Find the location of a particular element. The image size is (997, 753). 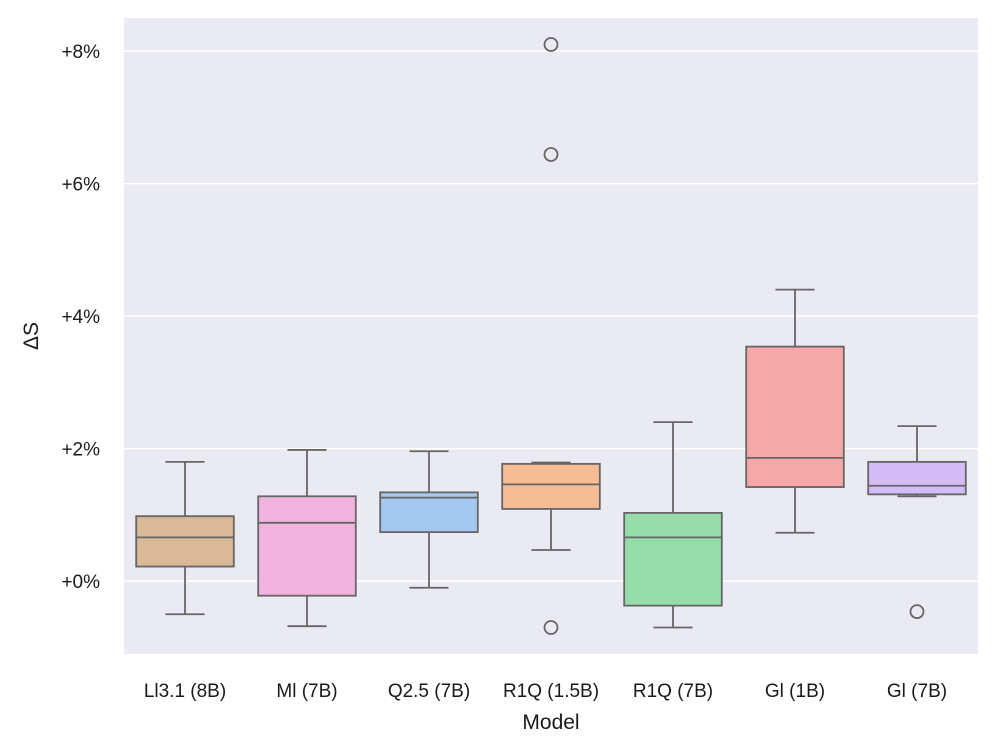

y-tick-label: +4% is located at coordinates (80, 317).